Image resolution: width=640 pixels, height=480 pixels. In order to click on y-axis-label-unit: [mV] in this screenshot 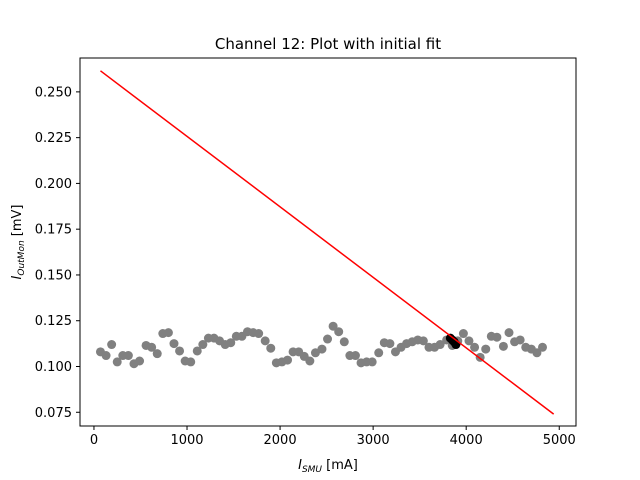, I will do `click(17, 223)`.